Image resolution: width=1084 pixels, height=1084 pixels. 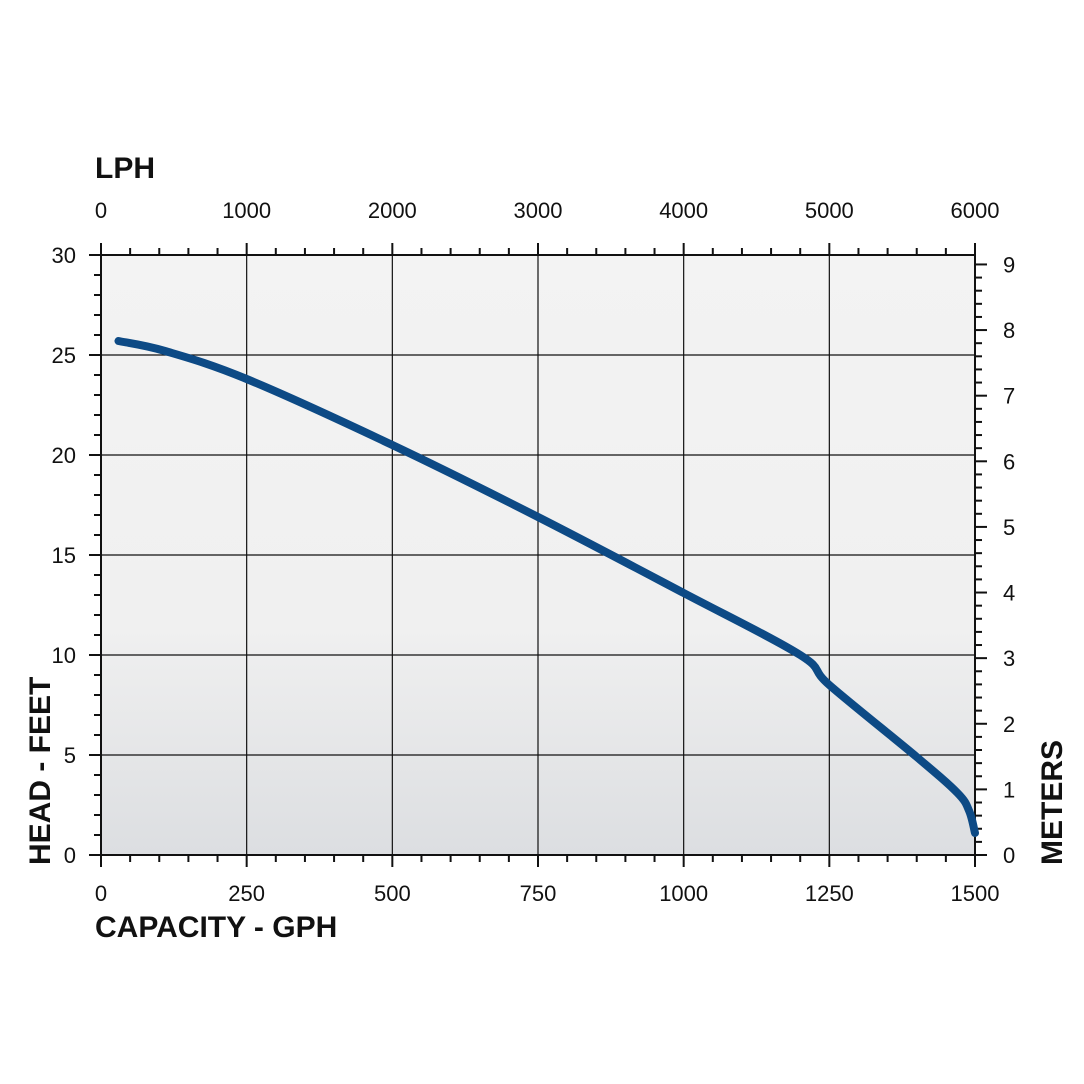 What do you see at coordinates (1009, 396) in the screenshot?
I see `right-tick-label: 7` at bounding box center [1009, 396].